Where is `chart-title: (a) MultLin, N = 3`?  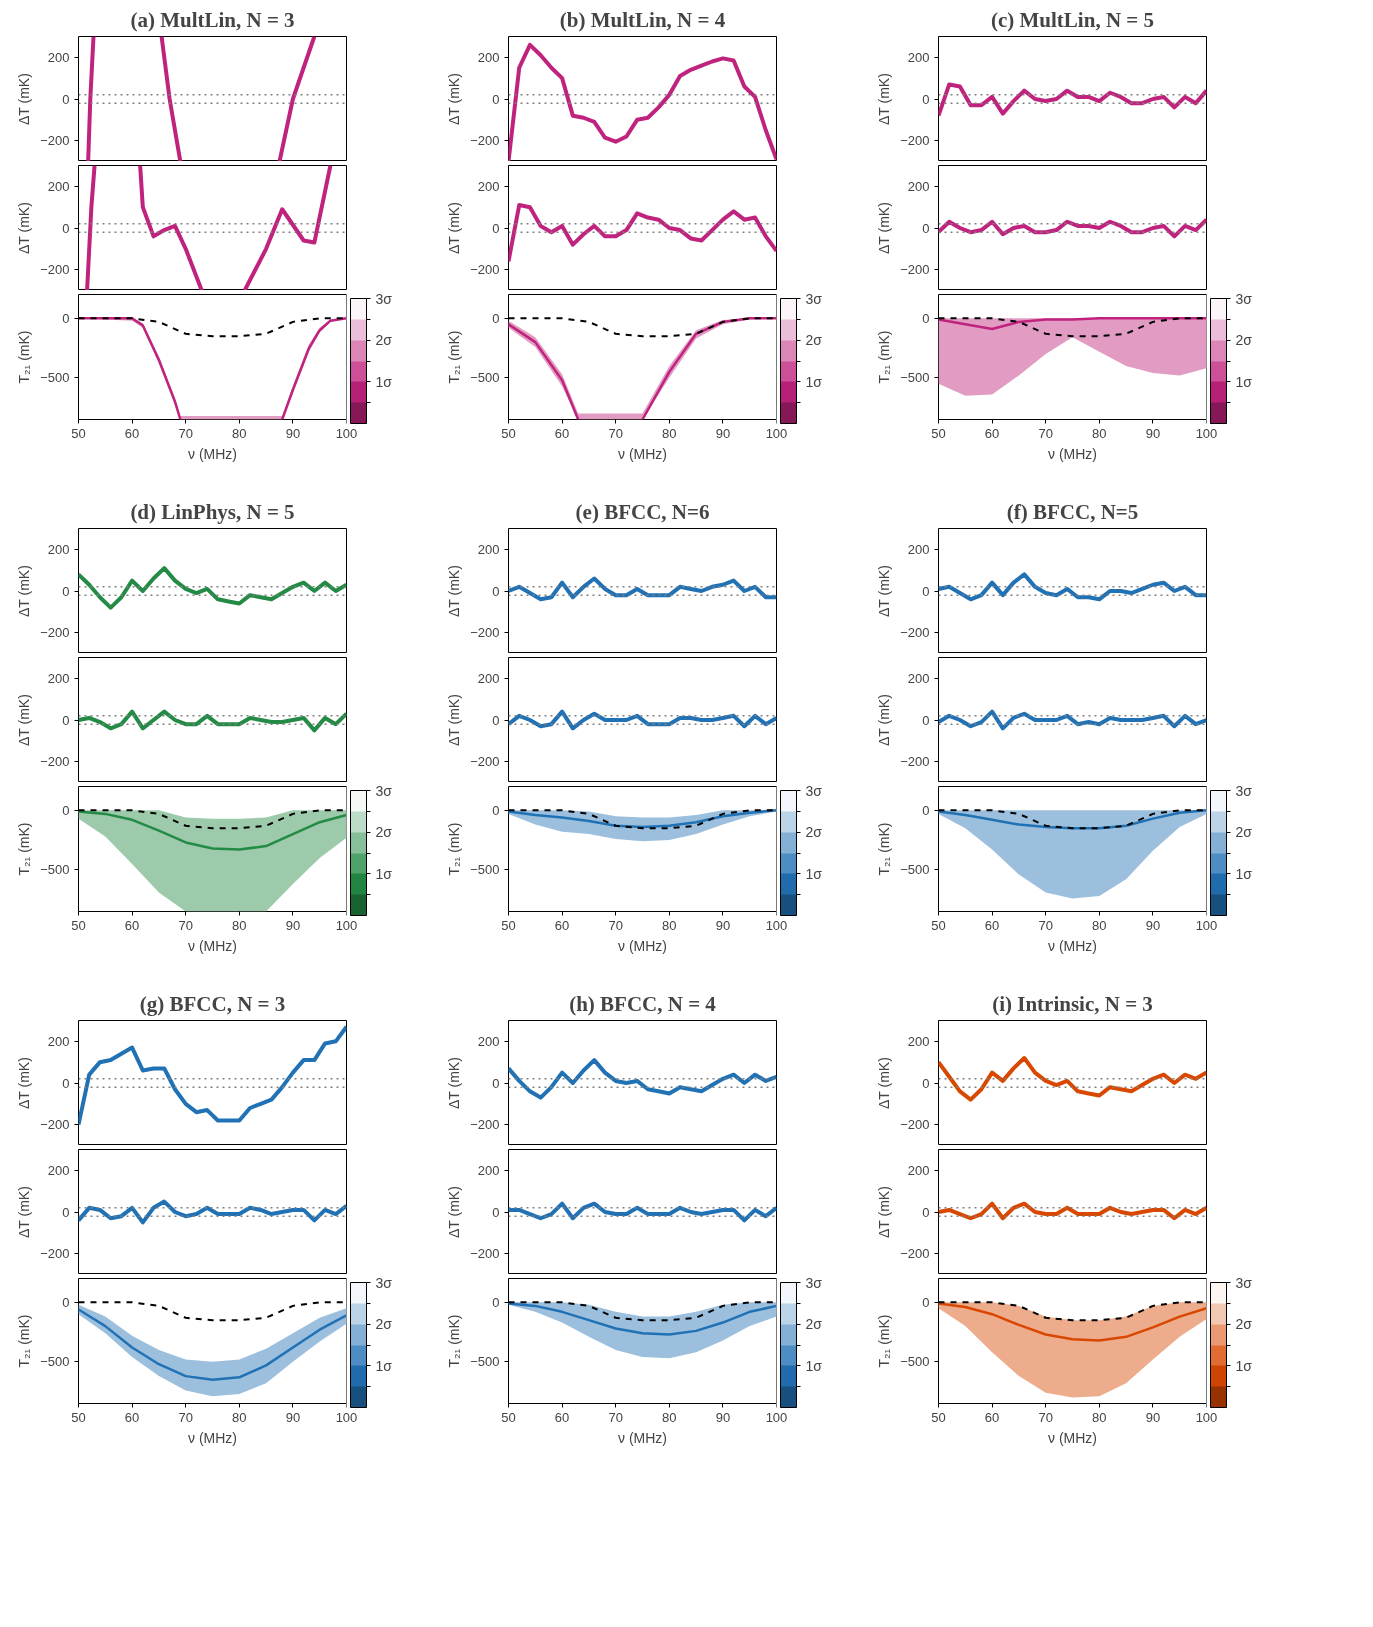
chart-title: (a) MultLin, N = 3 is located at coordinates (212, 19).